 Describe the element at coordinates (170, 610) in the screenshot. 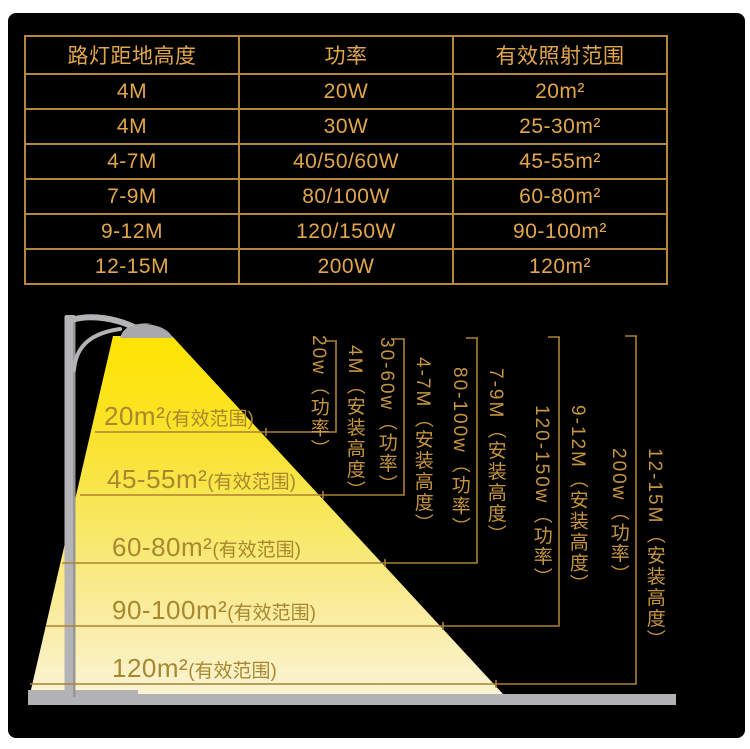

I see `range-value: 90-100m²` at that location.